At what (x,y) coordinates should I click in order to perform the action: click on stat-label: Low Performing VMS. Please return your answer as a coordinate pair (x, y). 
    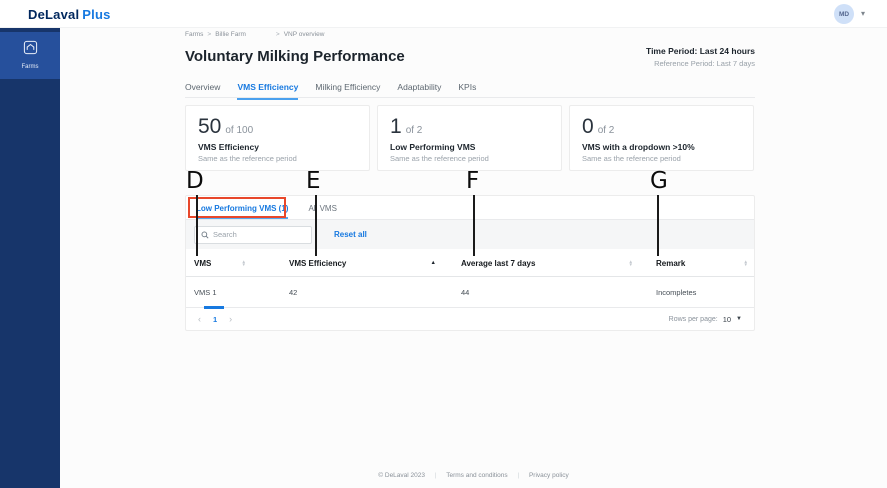
    Looking at the image, I should click on (433, 147).